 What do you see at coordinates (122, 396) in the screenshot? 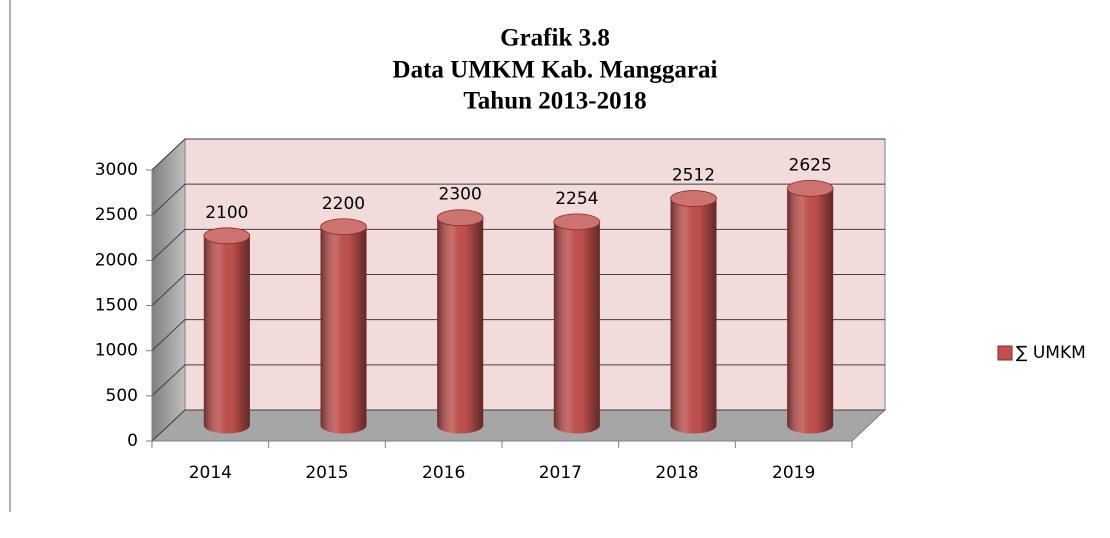
I see `y-tick-label: 500` at bounding box center [122, 396].